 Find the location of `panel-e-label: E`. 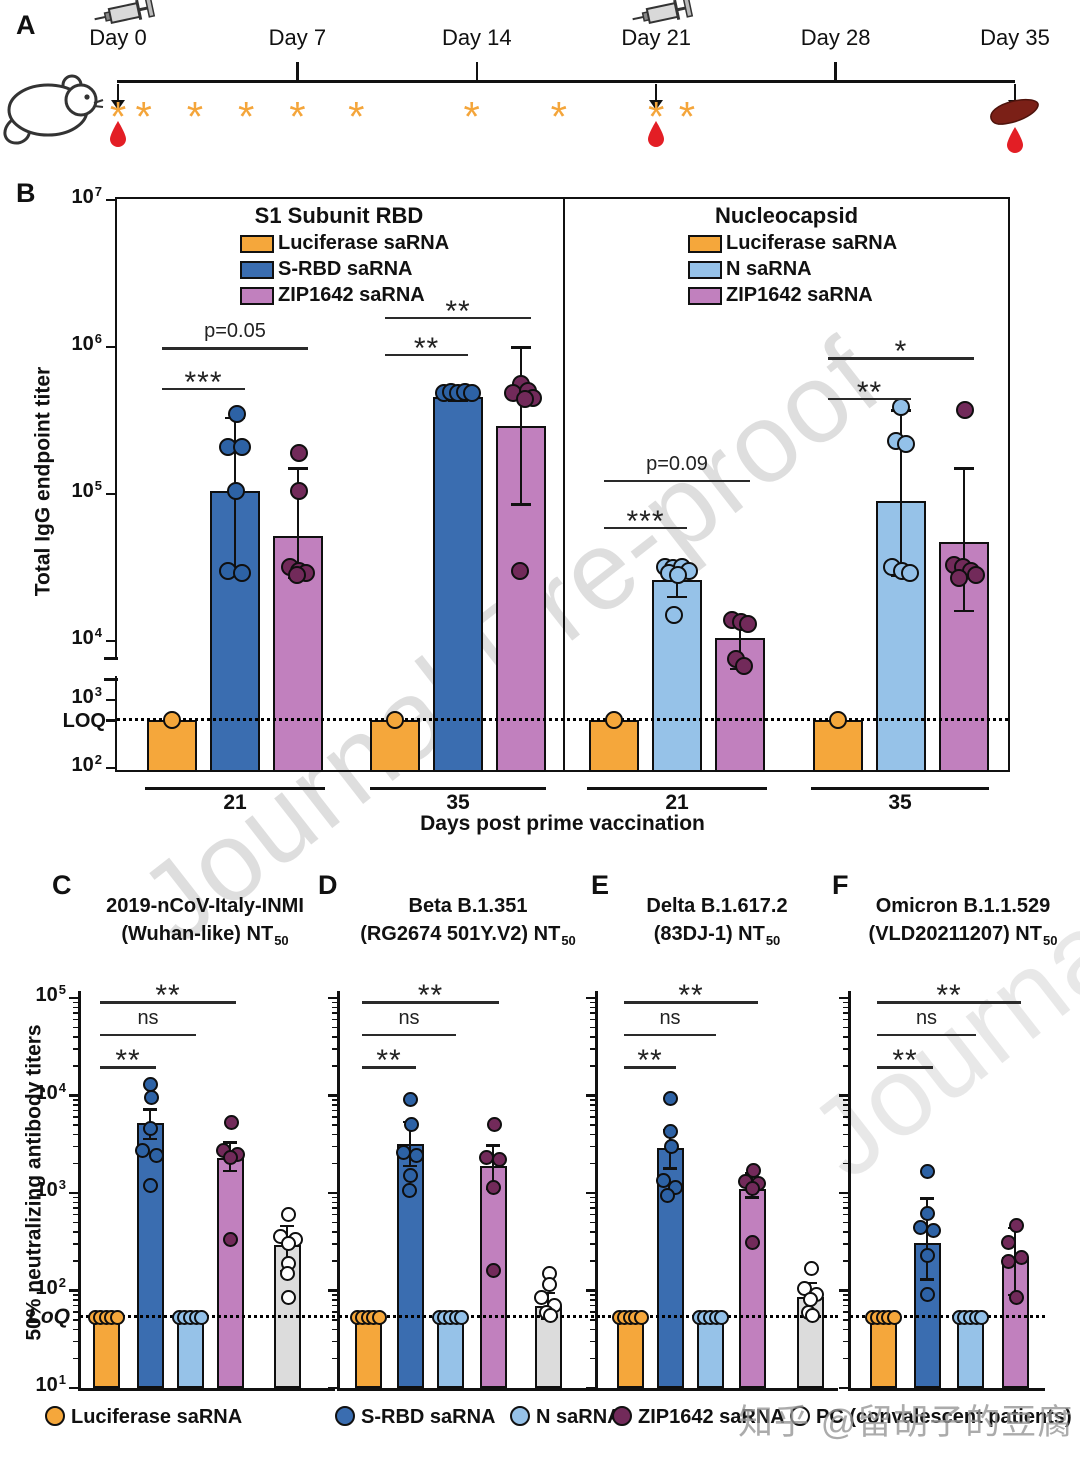

panel-e-label: E is located at coordinates (600, 885).